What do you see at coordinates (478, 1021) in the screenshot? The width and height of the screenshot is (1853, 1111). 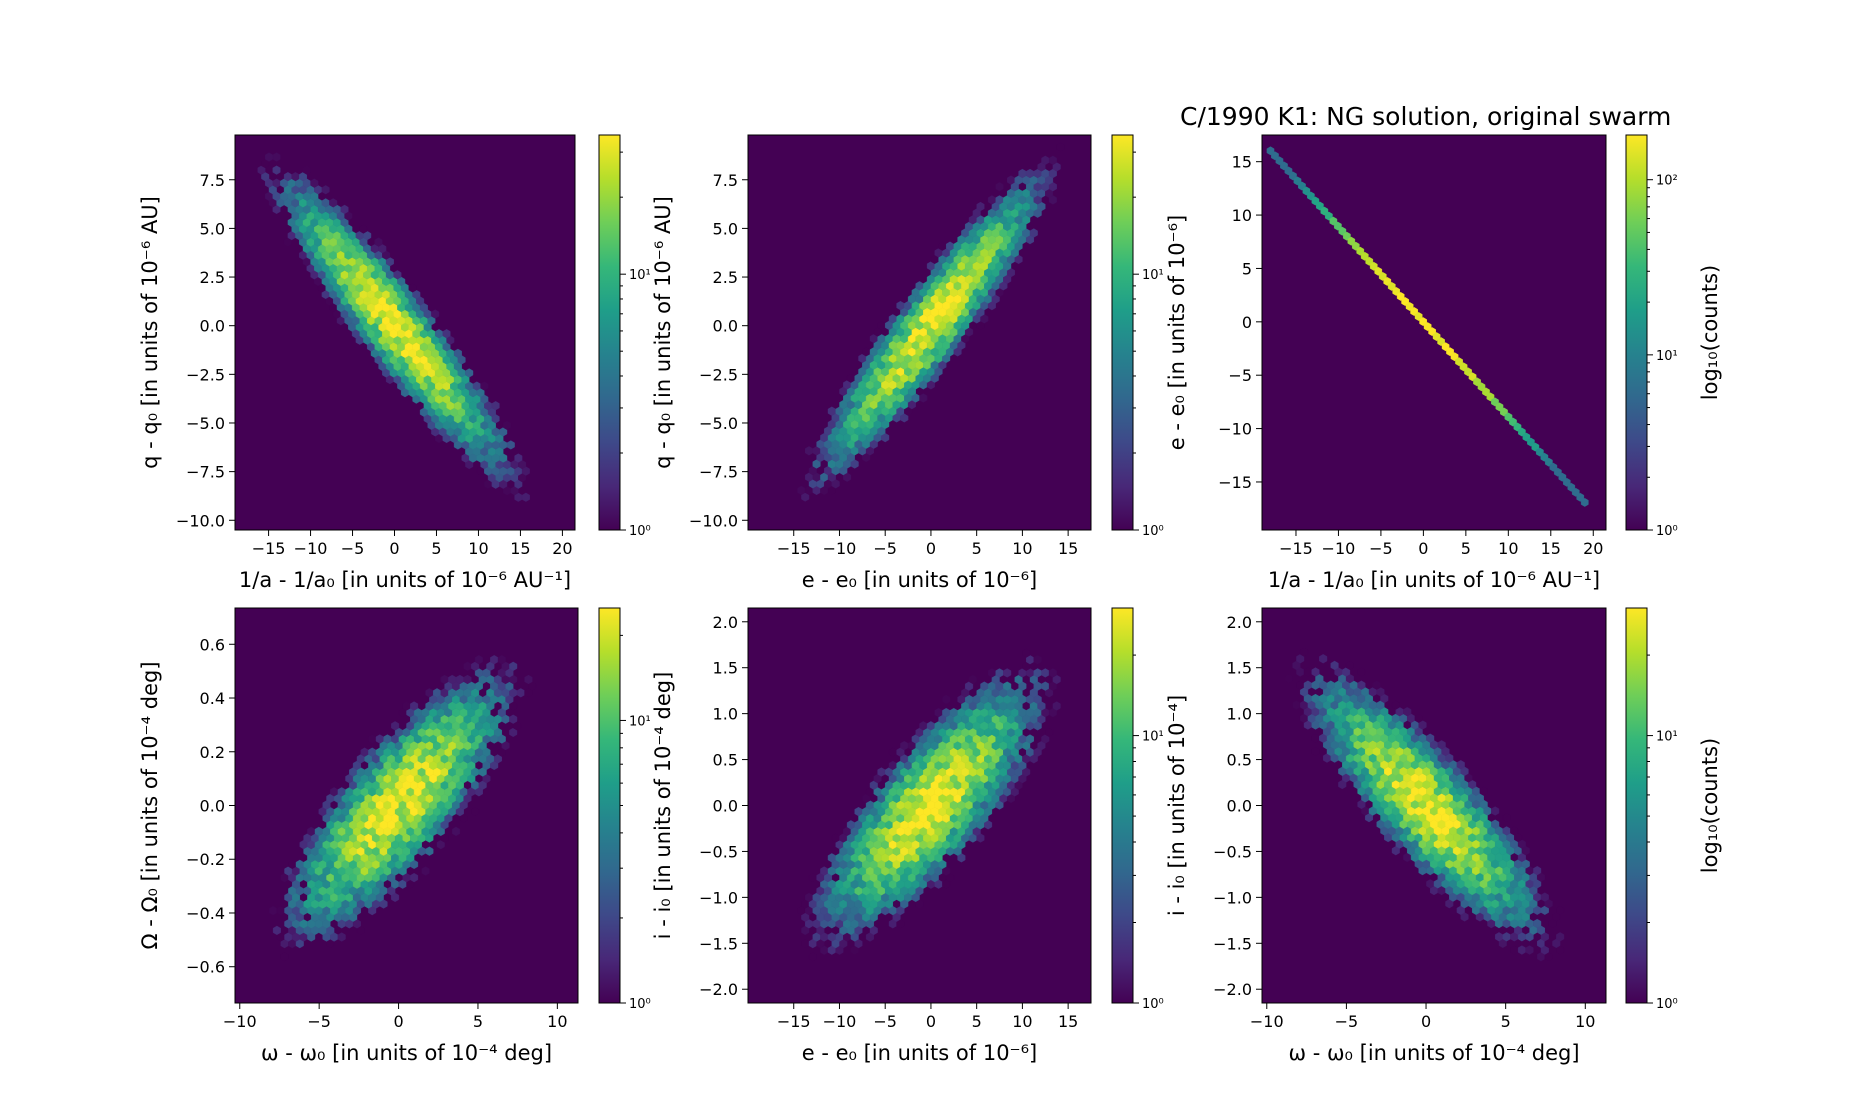 I see `x-tick-label: 5` at bounding box center [478, 1021].